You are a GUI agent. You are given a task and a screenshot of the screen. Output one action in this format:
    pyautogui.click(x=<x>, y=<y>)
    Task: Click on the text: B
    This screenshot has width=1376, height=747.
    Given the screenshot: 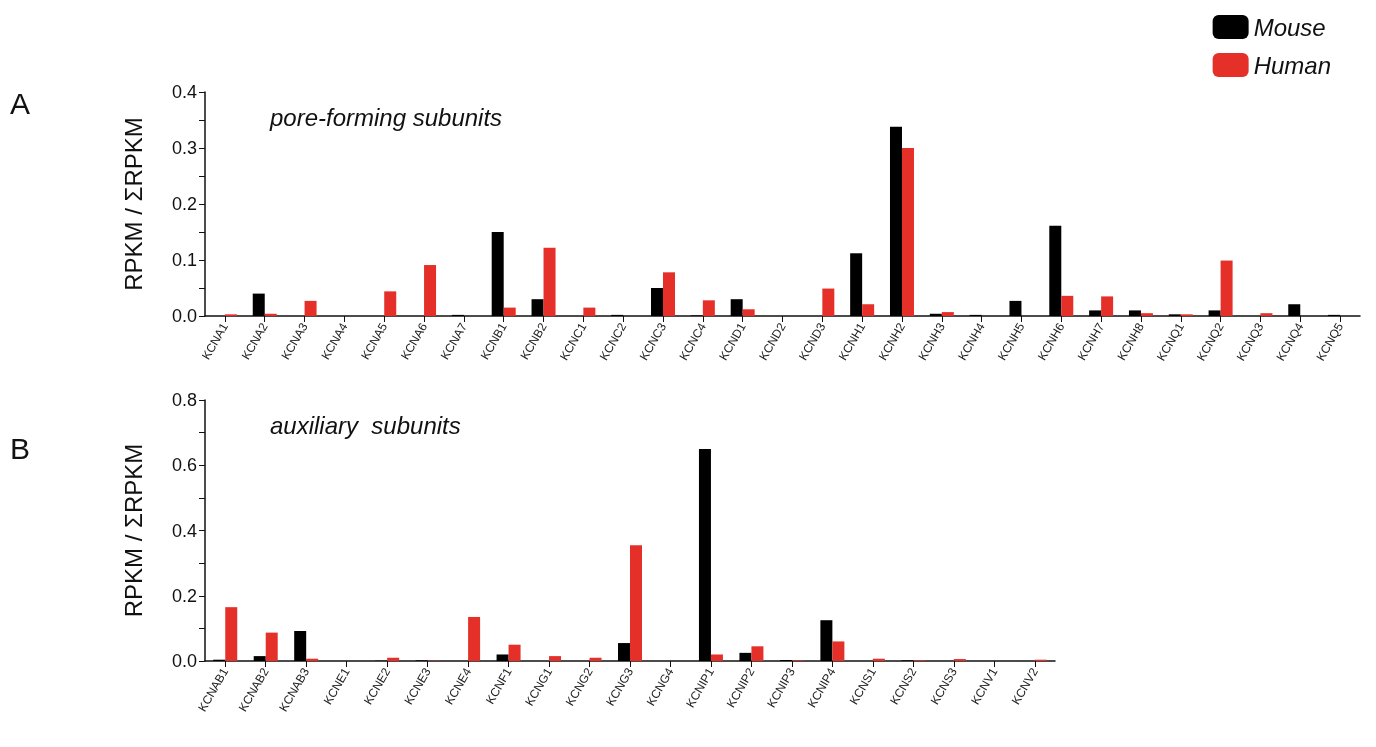 What is the action you would take?
    pyautogui.click(x=20, y=448)
    